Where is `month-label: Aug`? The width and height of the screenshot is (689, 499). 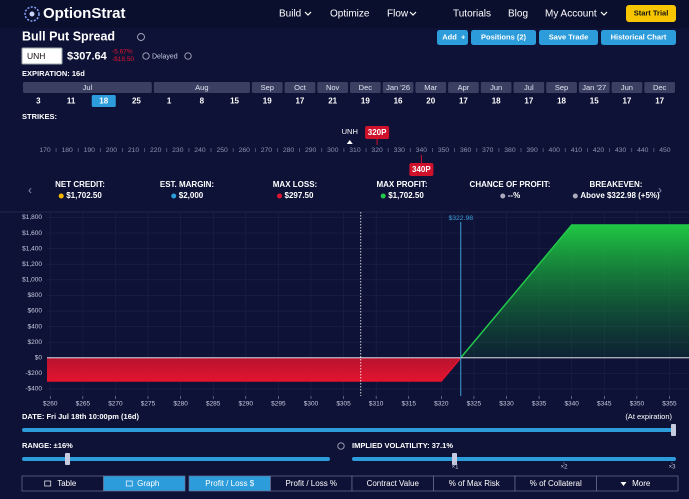
month-label: Aug is located at coordinates (201, 87).